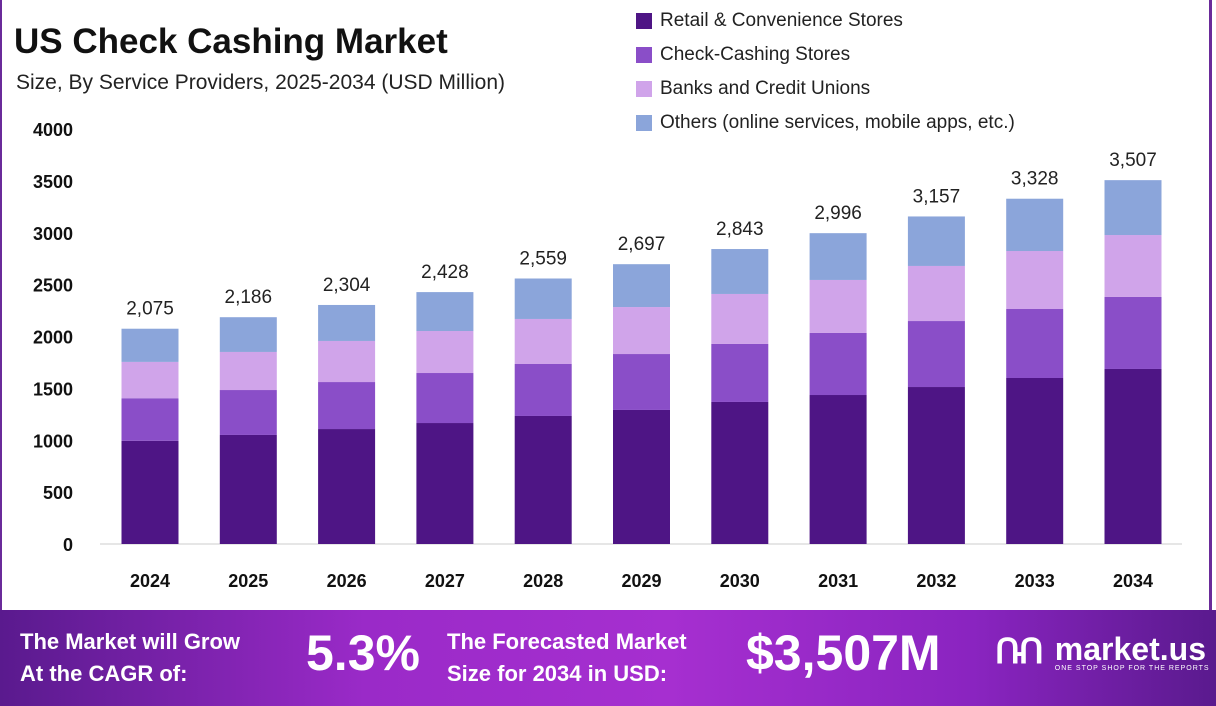 The height and width of the screenshot is (706, 1216). Describe the element at coordinates (1035, 179) in the screenshot. I see `total-label: 3,328` at that location.